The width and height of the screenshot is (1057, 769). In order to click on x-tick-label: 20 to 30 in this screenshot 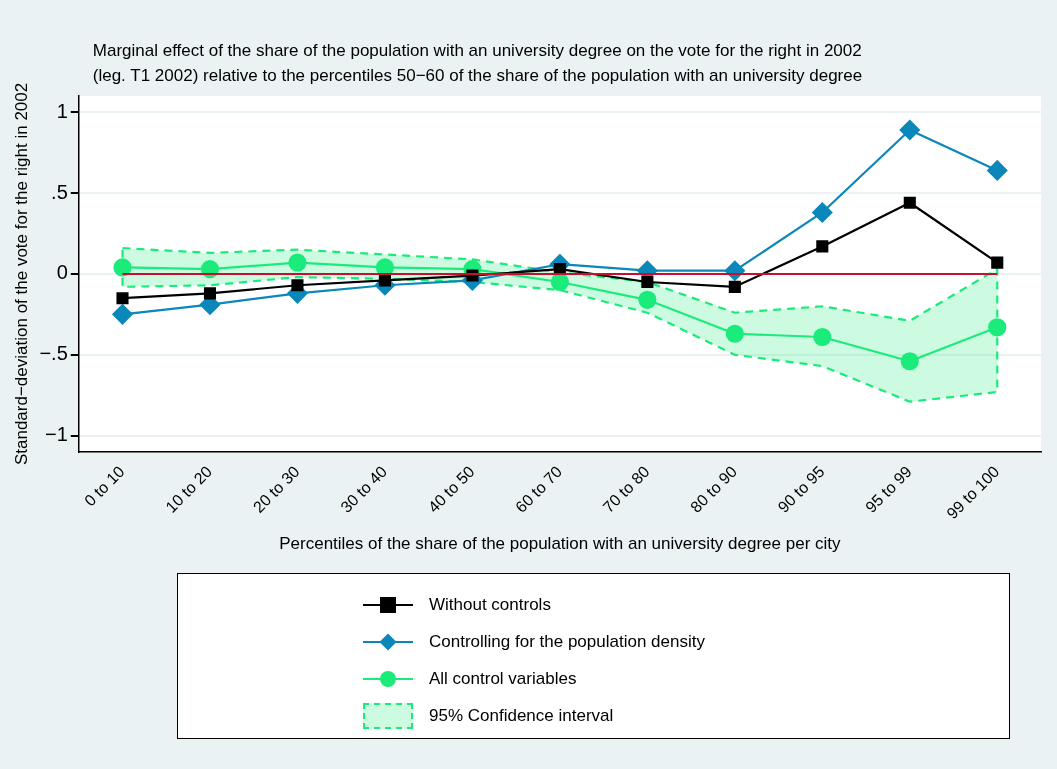, I will do `click(276, 489)`.